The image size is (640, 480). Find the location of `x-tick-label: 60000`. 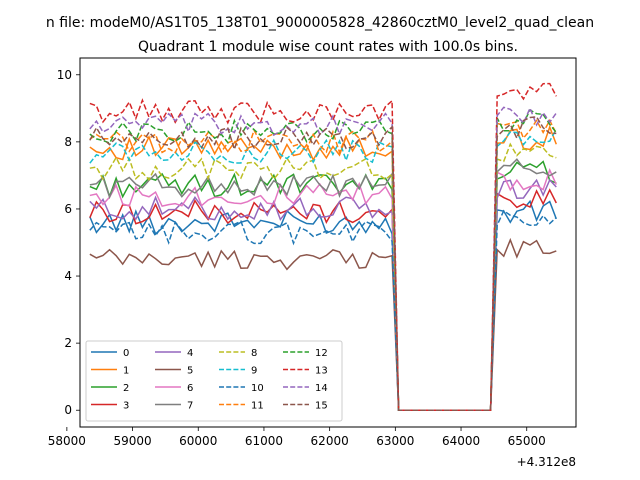

x-tick-label: 60000 is located at coordinates (198, 441).